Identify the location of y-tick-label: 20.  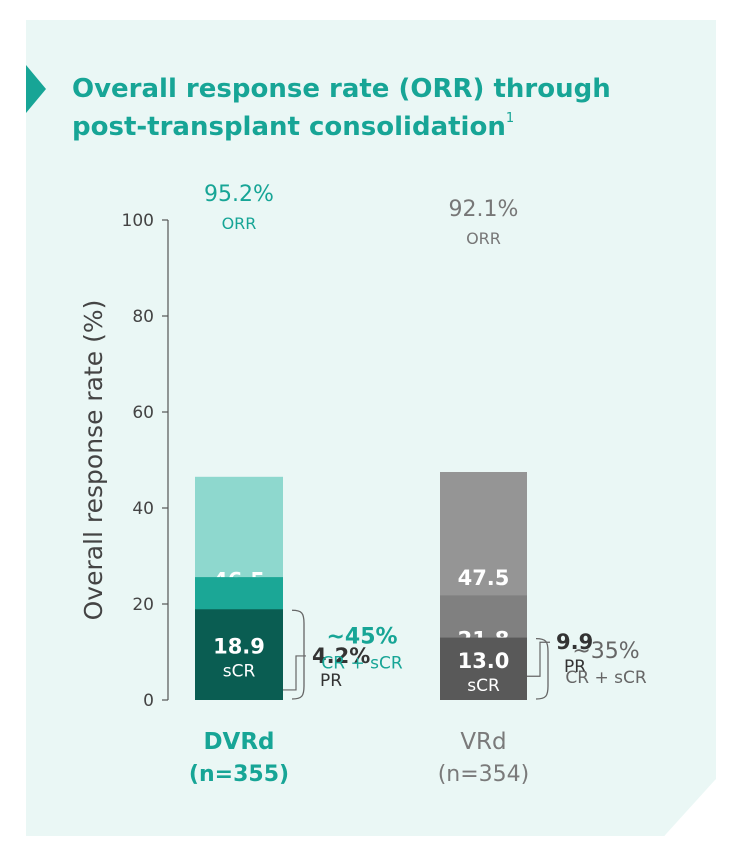
(143, 605).